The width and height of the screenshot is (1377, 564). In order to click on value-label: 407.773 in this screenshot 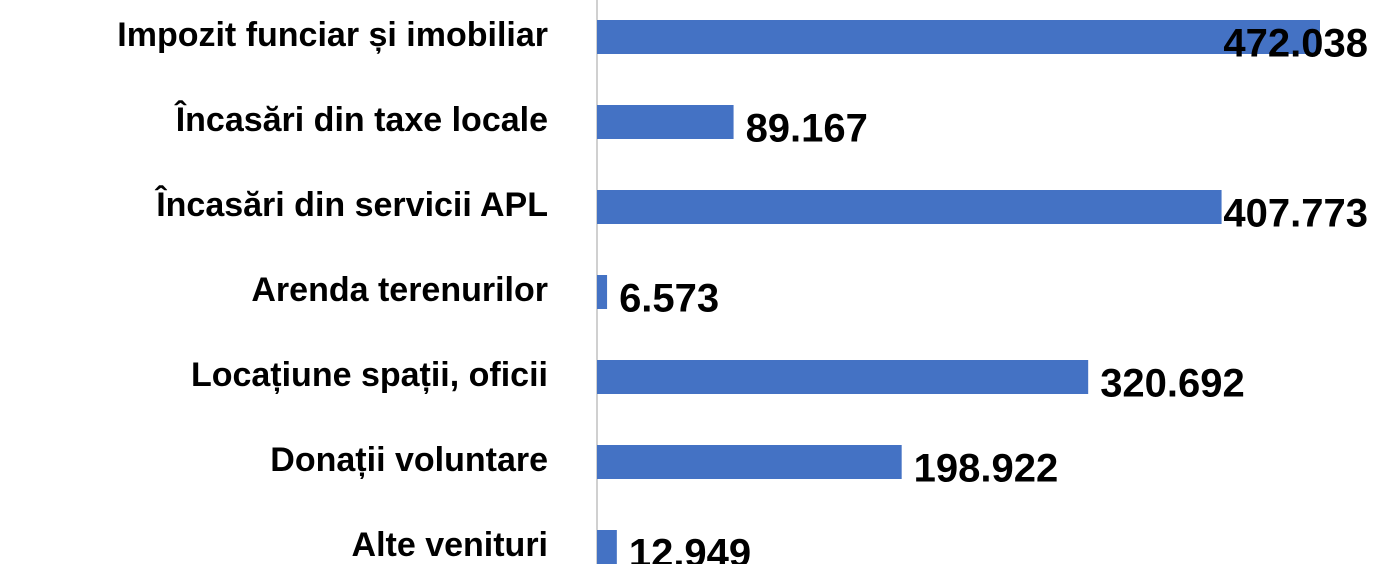, I will do `click(1295, 214)`.